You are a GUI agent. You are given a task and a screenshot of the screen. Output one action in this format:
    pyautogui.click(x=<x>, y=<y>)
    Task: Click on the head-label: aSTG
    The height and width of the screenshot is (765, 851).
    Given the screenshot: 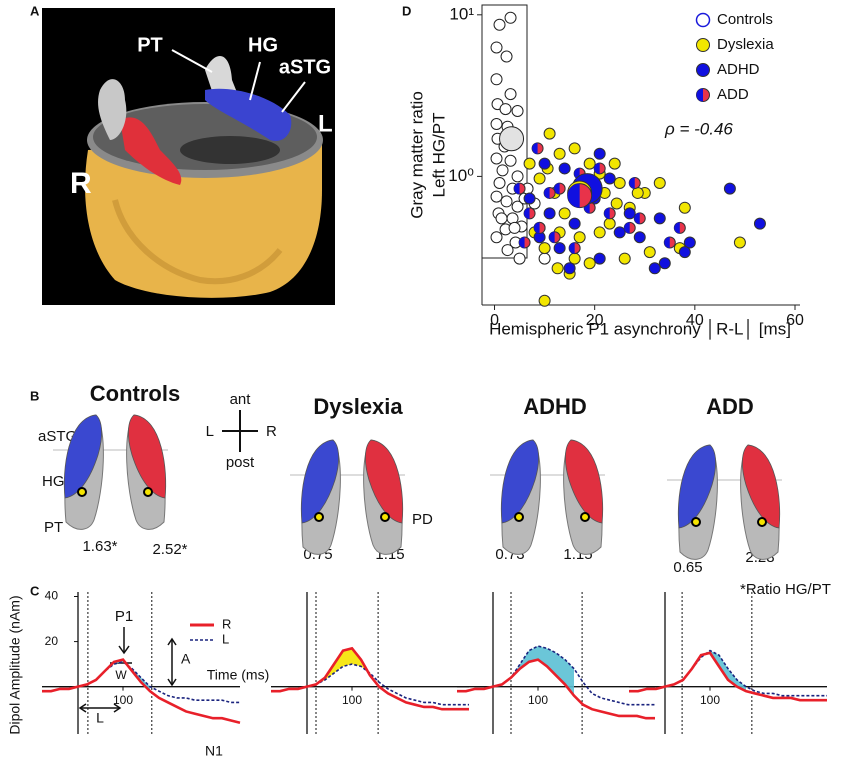 What is the action you would take?
    pyautogui.click(x=305, y=67)
    